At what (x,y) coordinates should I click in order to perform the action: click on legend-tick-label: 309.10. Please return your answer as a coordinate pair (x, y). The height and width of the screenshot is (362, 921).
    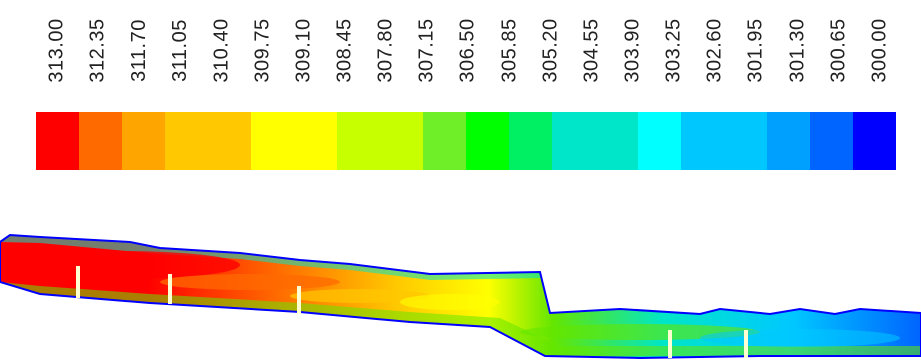
    Looking at the image, I should click on (304, 50).